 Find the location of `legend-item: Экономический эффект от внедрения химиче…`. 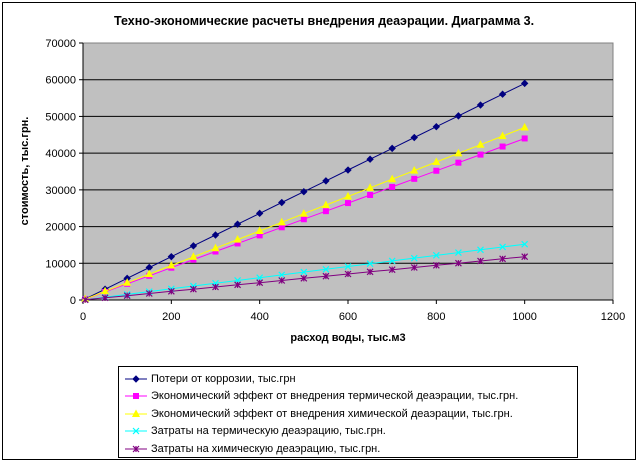

legend-item: Экономический эффект от внедрения химиче… is located at coordinates (351, 414).